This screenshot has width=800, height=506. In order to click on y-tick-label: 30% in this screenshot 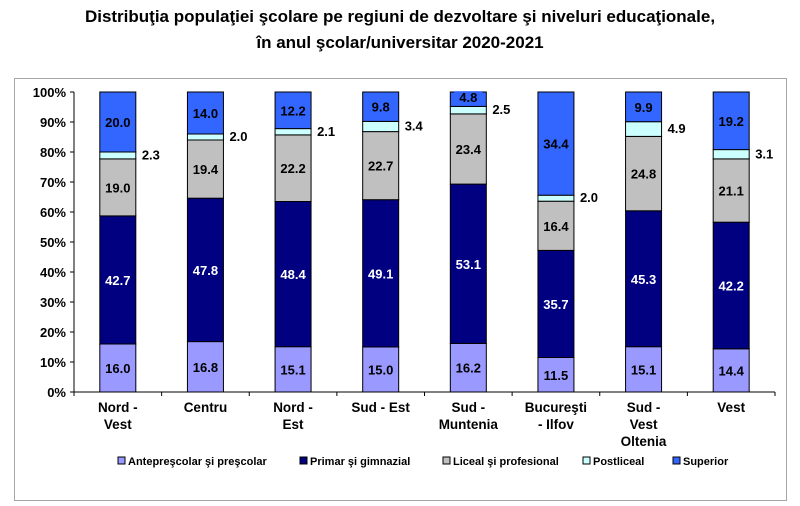, I will do `click(53, 302)`.